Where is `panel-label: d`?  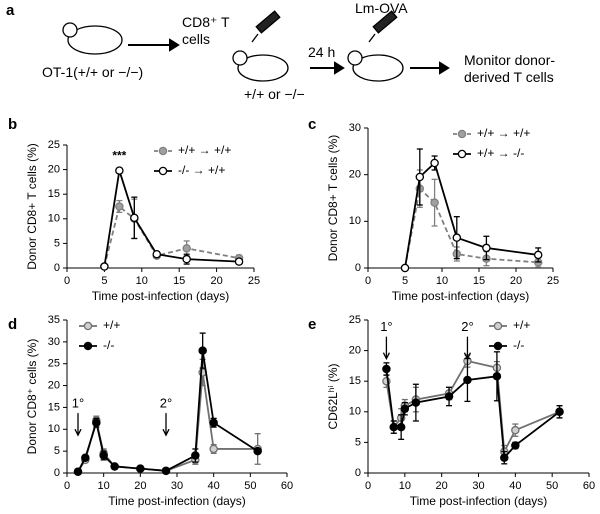
panel-label: d is located at coordinates (12, 324).